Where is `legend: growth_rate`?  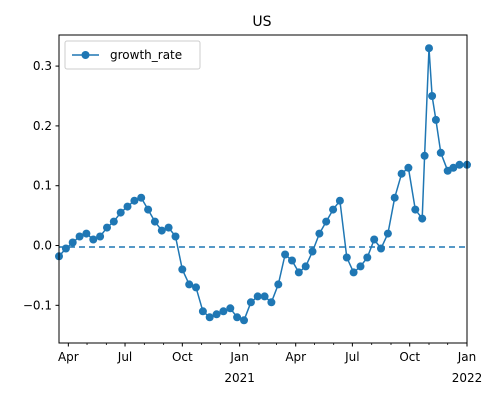 legend: growth_rate is located at coordinates (132, 55).